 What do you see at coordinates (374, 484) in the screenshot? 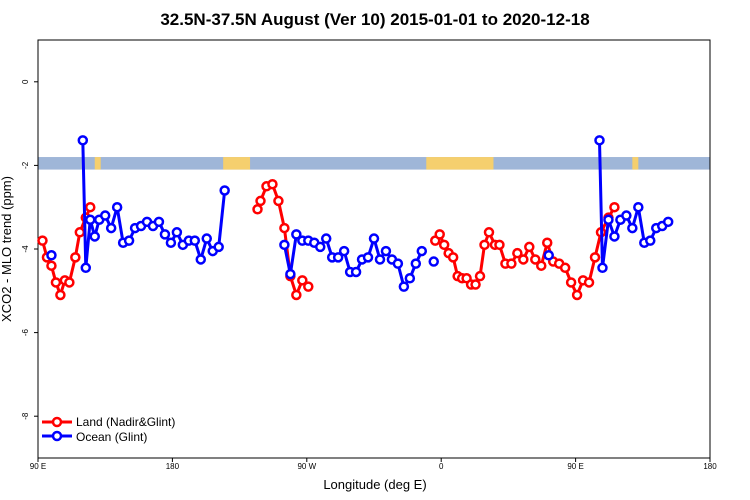
I see `x-axis-label: Longitude (deg E)` at bounding box center [374, 484].